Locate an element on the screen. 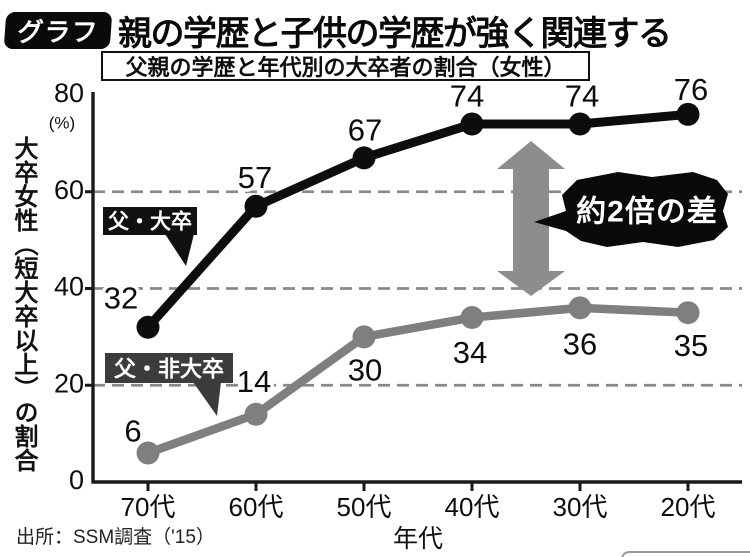 This screenshot has height=557, width=750. x-tick-label: 40代 is located at coordinates (472, 507).